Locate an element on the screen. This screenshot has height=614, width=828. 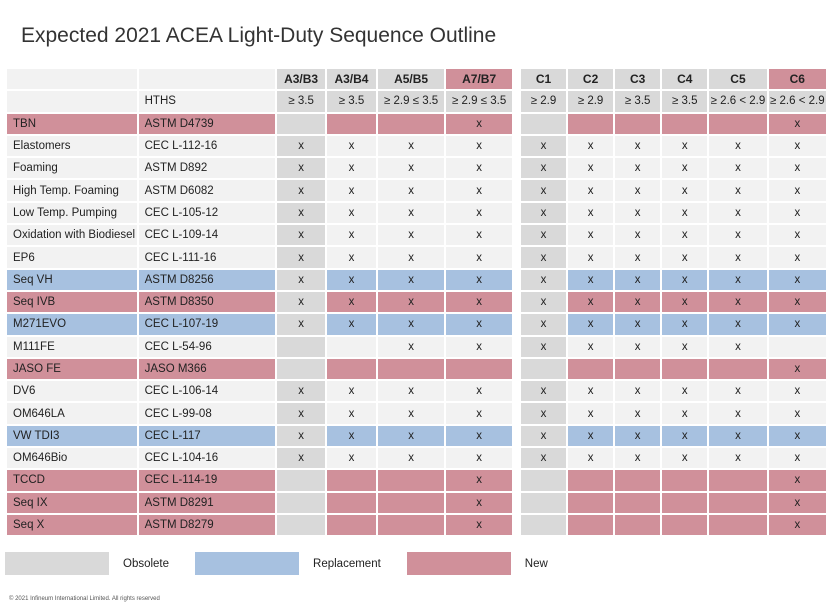
header-row-grades: A3/B3 A3/B4 A5/B5 A7/B7 C1 C2 C3 C4 C5 C6 is located at coordinates (416, 79).